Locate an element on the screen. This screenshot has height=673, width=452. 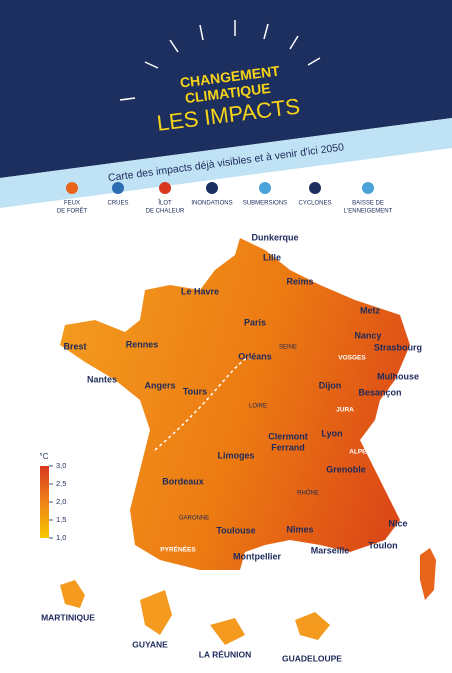
city-label: Mulhouse is located at coordinates (398, 376).